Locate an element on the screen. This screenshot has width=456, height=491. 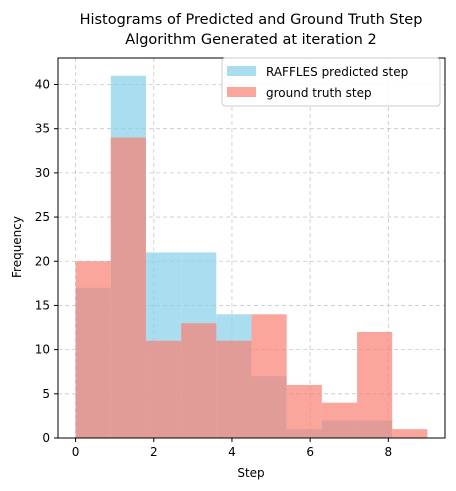
legend-swatch-ground-truth is located at coordinates (241, 92).